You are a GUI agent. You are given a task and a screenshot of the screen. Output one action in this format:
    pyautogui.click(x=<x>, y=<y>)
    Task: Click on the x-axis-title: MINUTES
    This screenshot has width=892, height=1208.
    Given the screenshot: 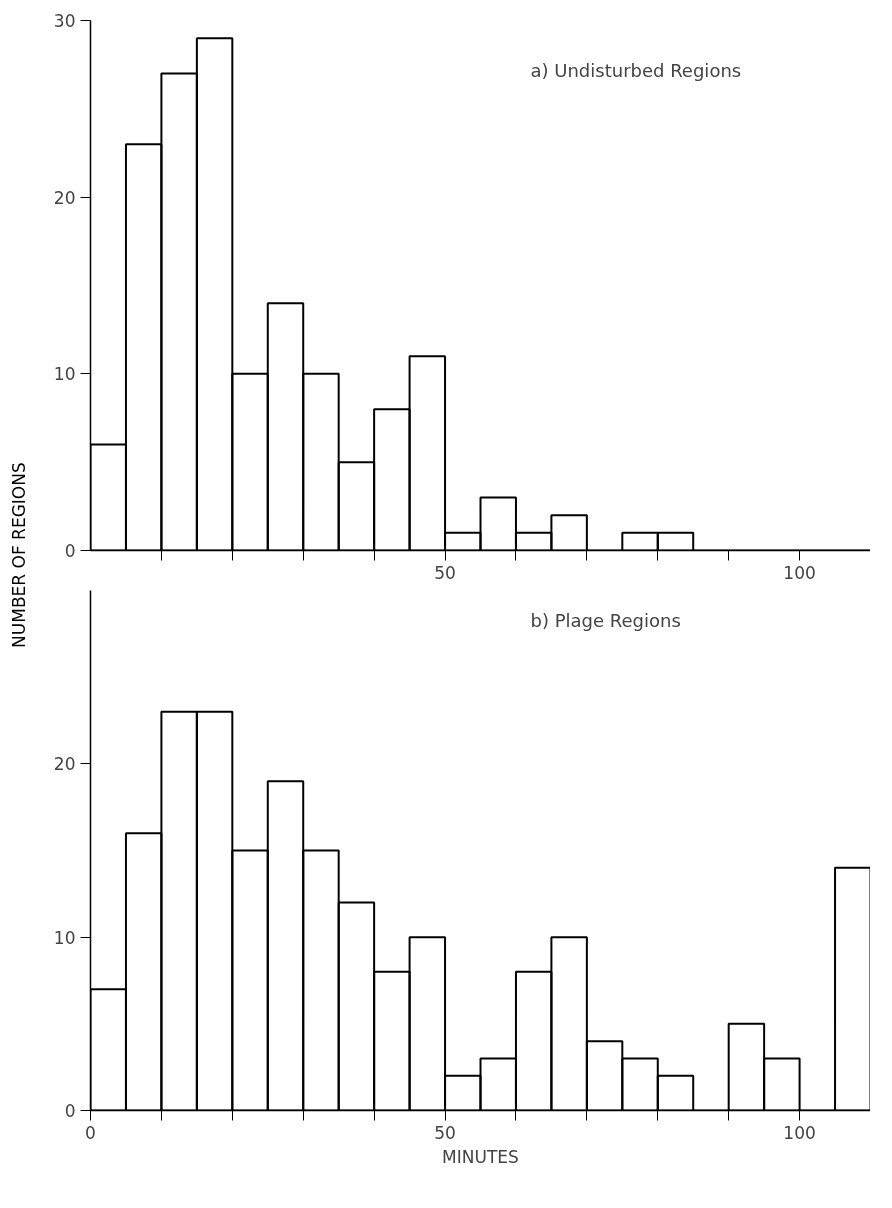 What is the action you would take?
    pyautogui.click(x=480, y=1156)
    